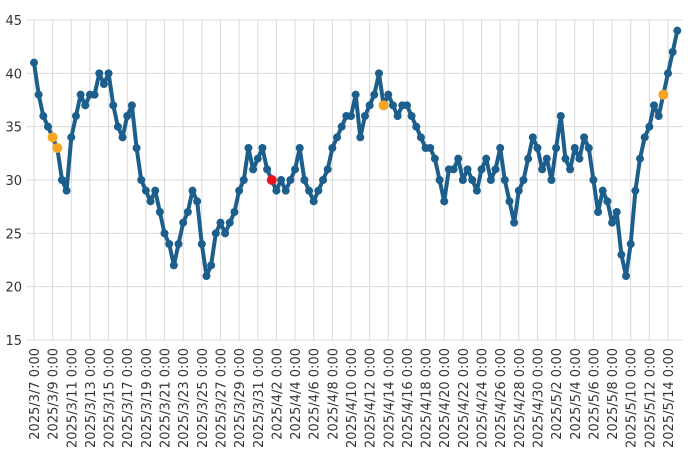 Image resolution: width=700 pixels, height=458 pixels. I want to click on y-tick-label: 35, so click(13, 128).